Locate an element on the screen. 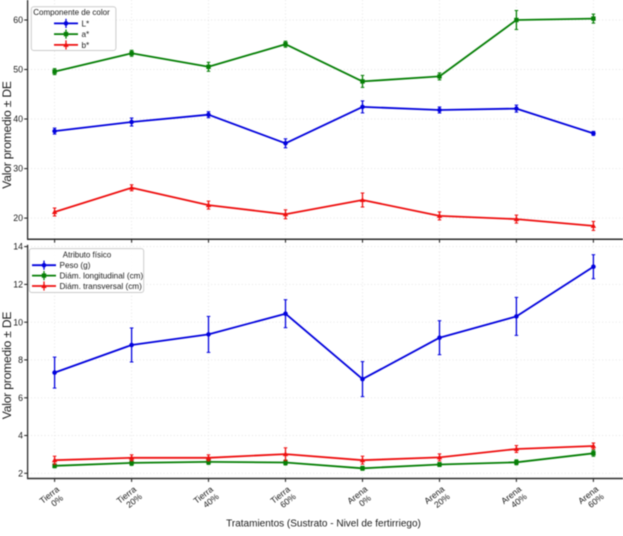 This screenshot has height=536, width=623. svg-text: Atributo físico is located at coordinates (87, 255).